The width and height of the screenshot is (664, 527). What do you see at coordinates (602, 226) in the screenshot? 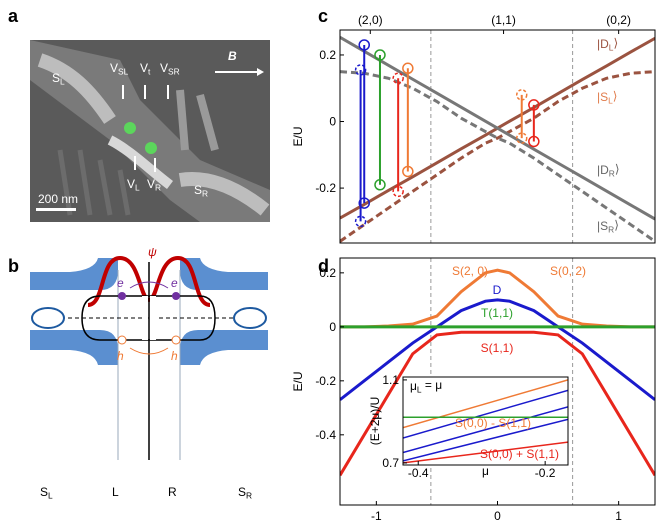
I see `text-part: |S` at bounding box center [602, 226].